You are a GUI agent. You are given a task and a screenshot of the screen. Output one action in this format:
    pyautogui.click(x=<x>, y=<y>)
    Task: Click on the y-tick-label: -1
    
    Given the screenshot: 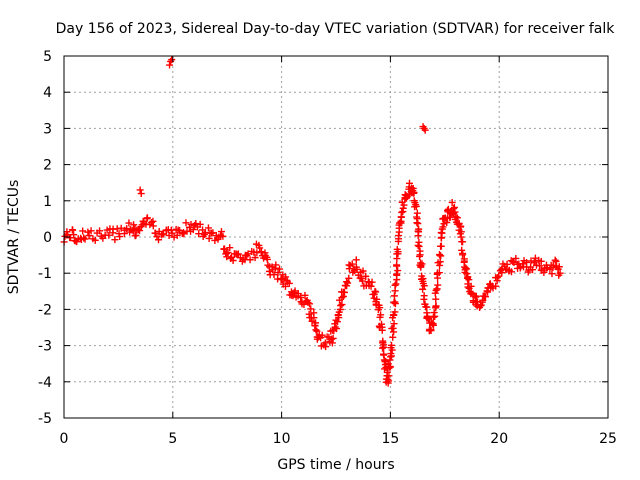 What is the action you would take?
    pyautogui.click(x=45, y=274)
    